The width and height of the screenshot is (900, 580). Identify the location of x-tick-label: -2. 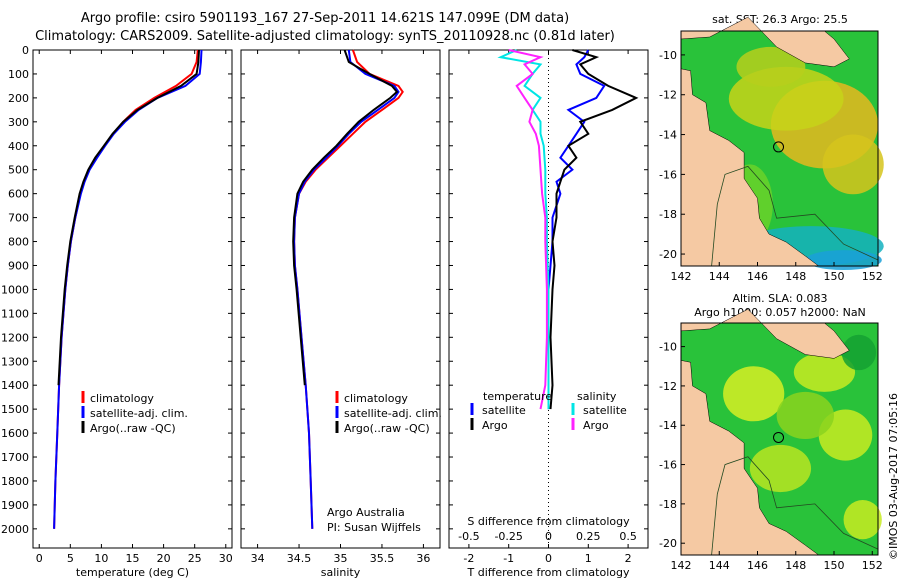
(468, 558).